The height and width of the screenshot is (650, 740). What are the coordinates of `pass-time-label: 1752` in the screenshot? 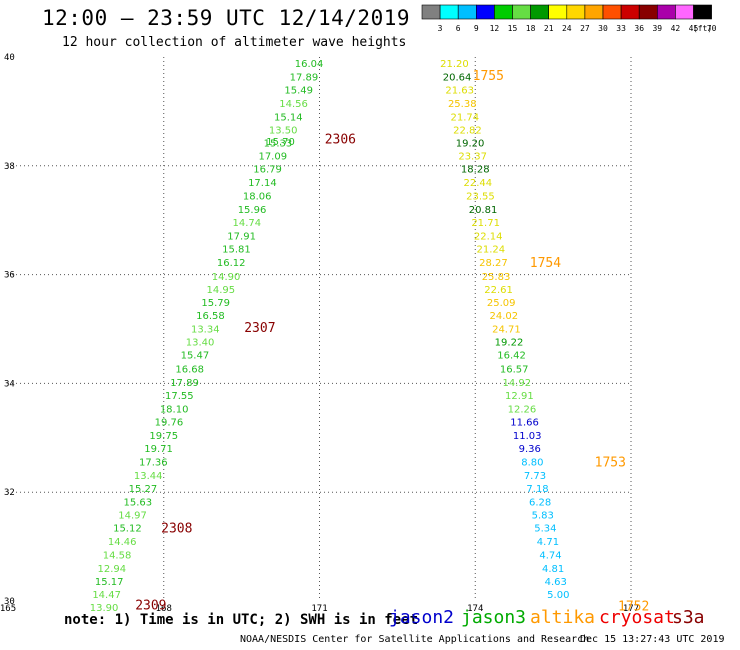 It's located at (633, 606).